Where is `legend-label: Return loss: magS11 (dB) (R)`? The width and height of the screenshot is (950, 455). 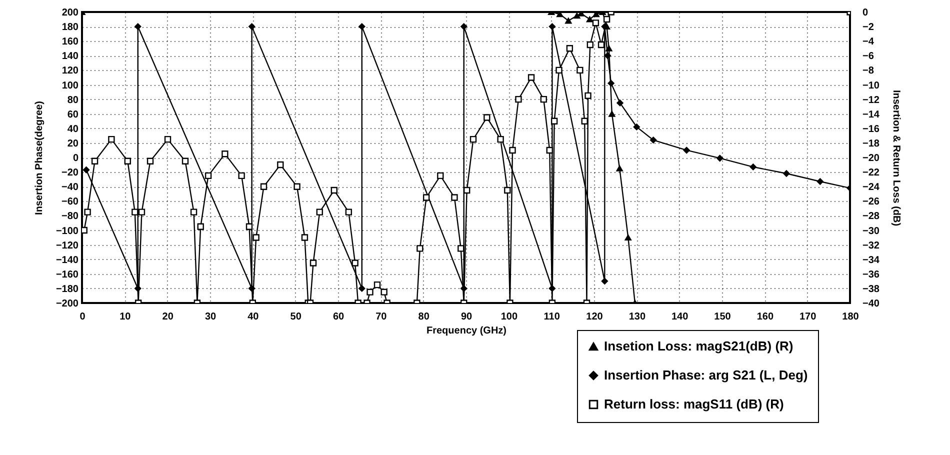 legend-label: Return loss: magS11 (dB) (R) is located at coordinates (694, 404).